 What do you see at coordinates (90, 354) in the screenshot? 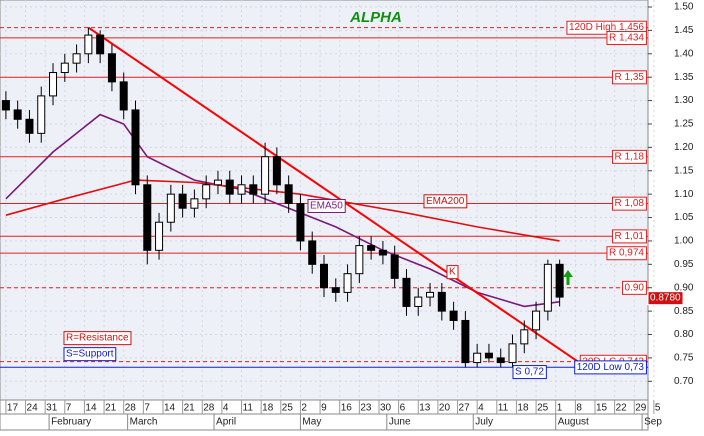
I see `annotation: S=Support` at bounding box center [90, 354].